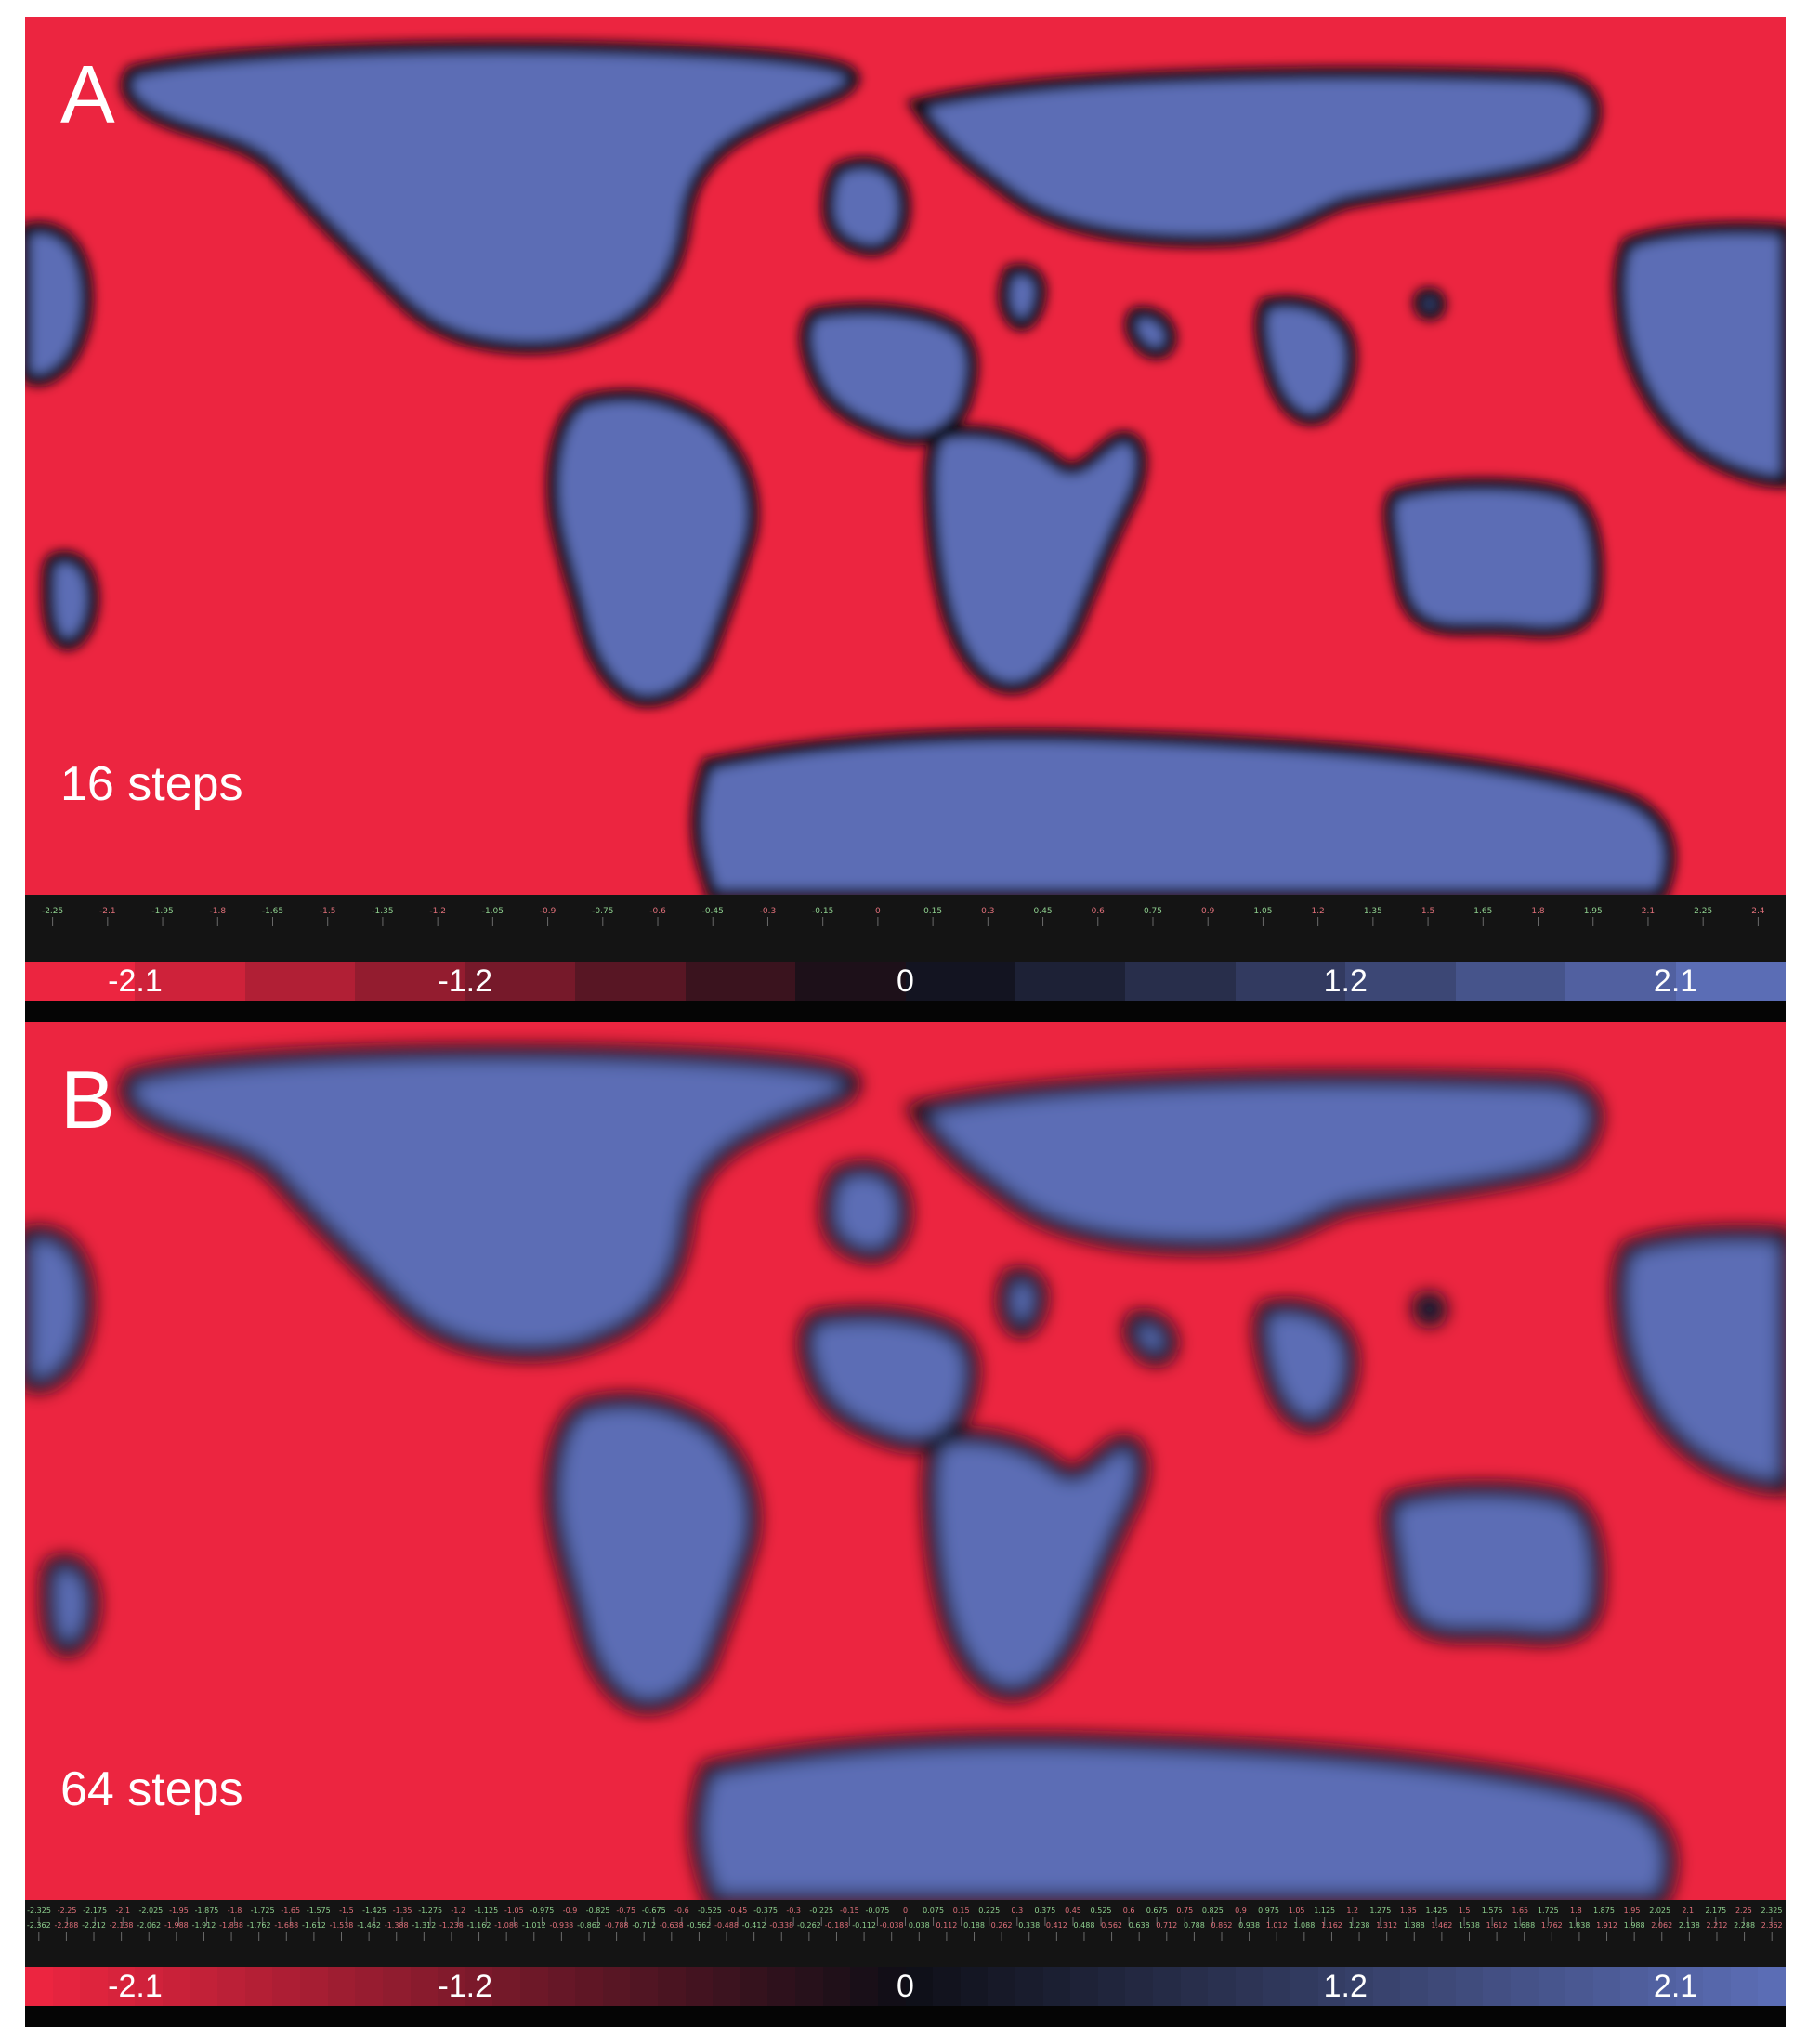 The width and height of the screenshot is (1807, 2044). I want to click on tick-label: -0.112, so click(864, 1926).